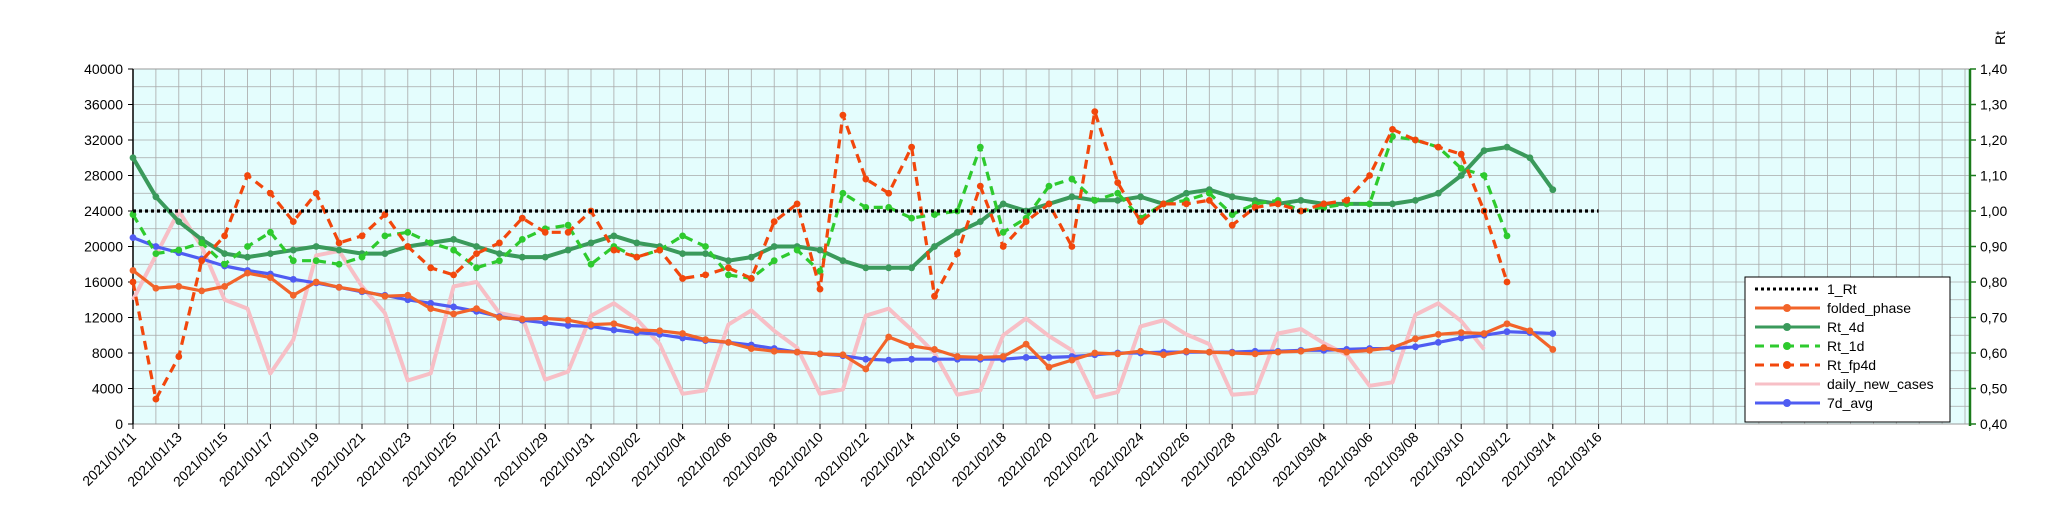 Image resolution: width=2048 pixels, height=527 pixels. Describe the element at coordinates (119, 424) in the screenshot. I see `y-tick-label: 0` at that location.